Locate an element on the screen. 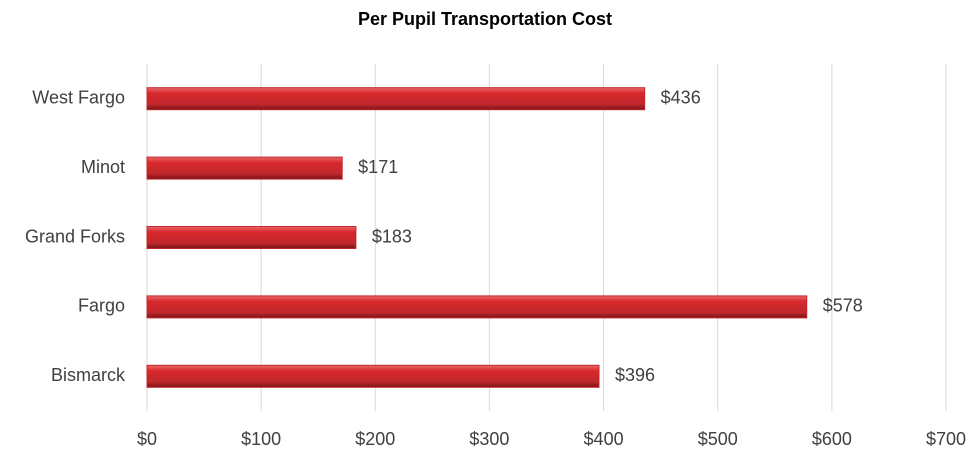 The width and height of the screenshot is (971, 454). chart-title: Per Pupil Transportation Cost is located at coordinates (485, 19).